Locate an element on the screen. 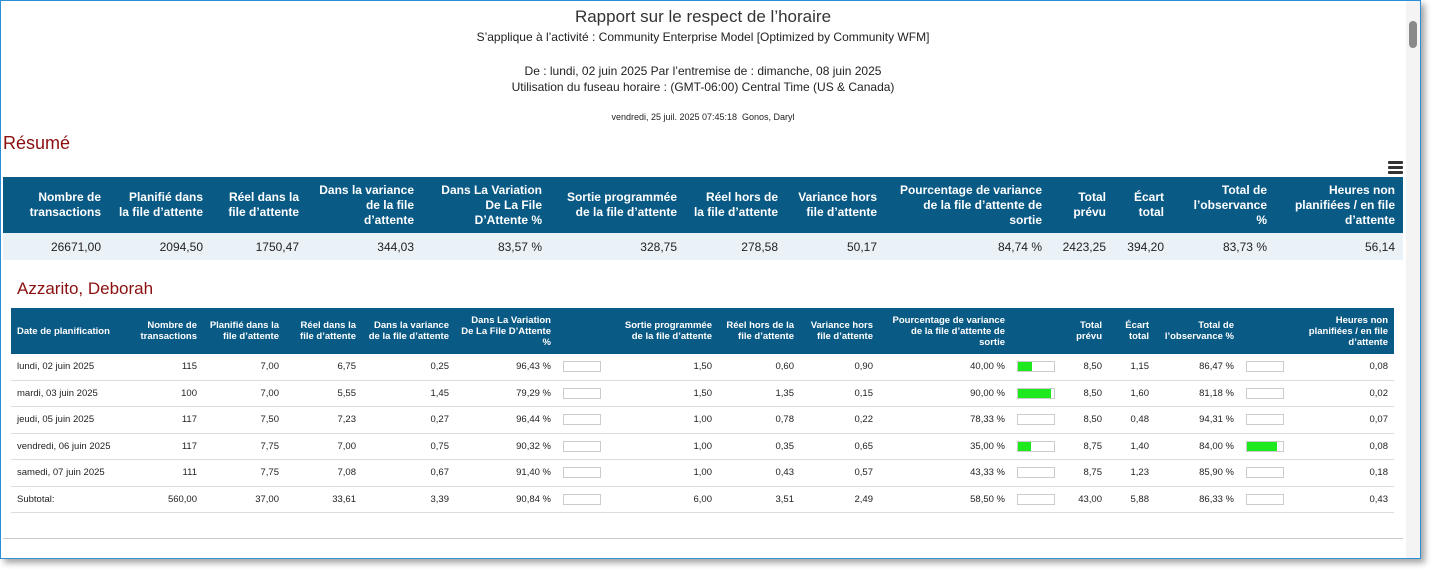 Image resolution: width=1434 pixels, height=569 pixels. cell: 90,84 % is located at coordinates (506, 499).